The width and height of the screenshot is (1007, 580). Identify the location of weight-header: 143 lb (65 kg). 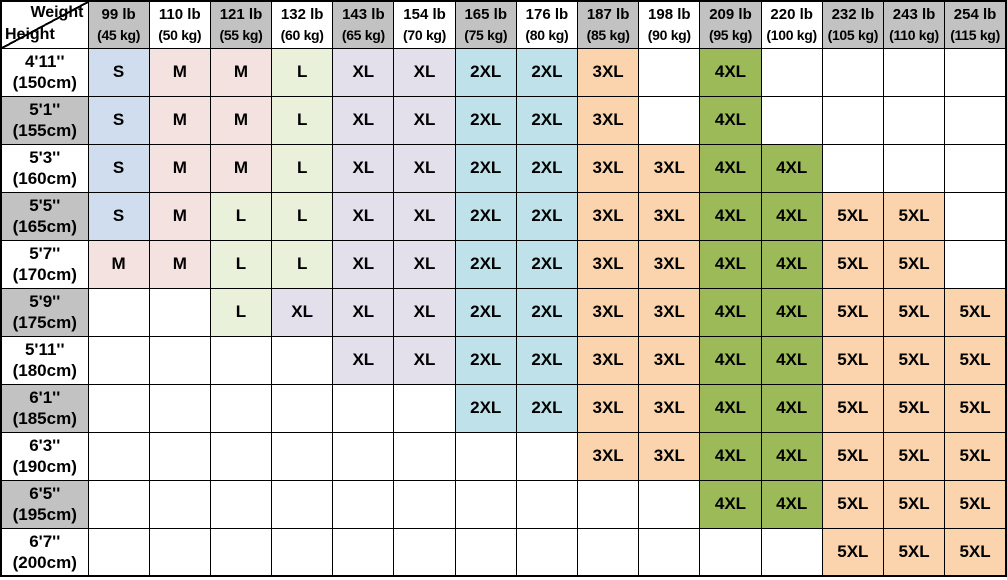
(363, 24).